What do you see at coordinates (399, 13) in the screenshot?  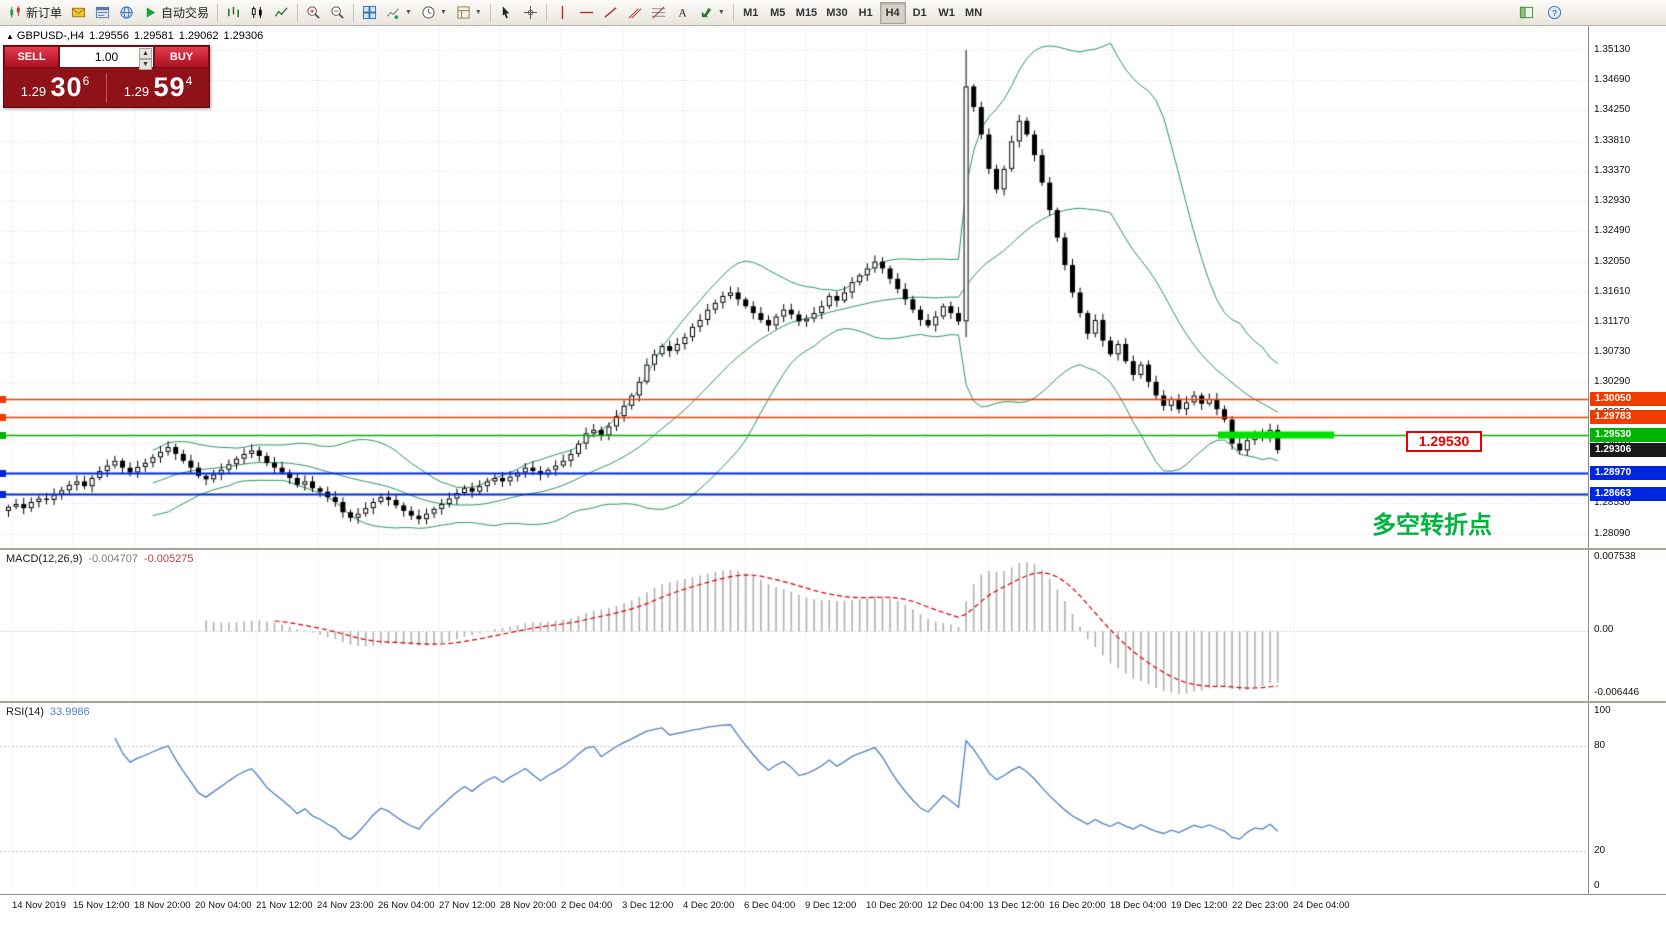 I see `indicators-button: ▼` at bounding box center [399, 13].